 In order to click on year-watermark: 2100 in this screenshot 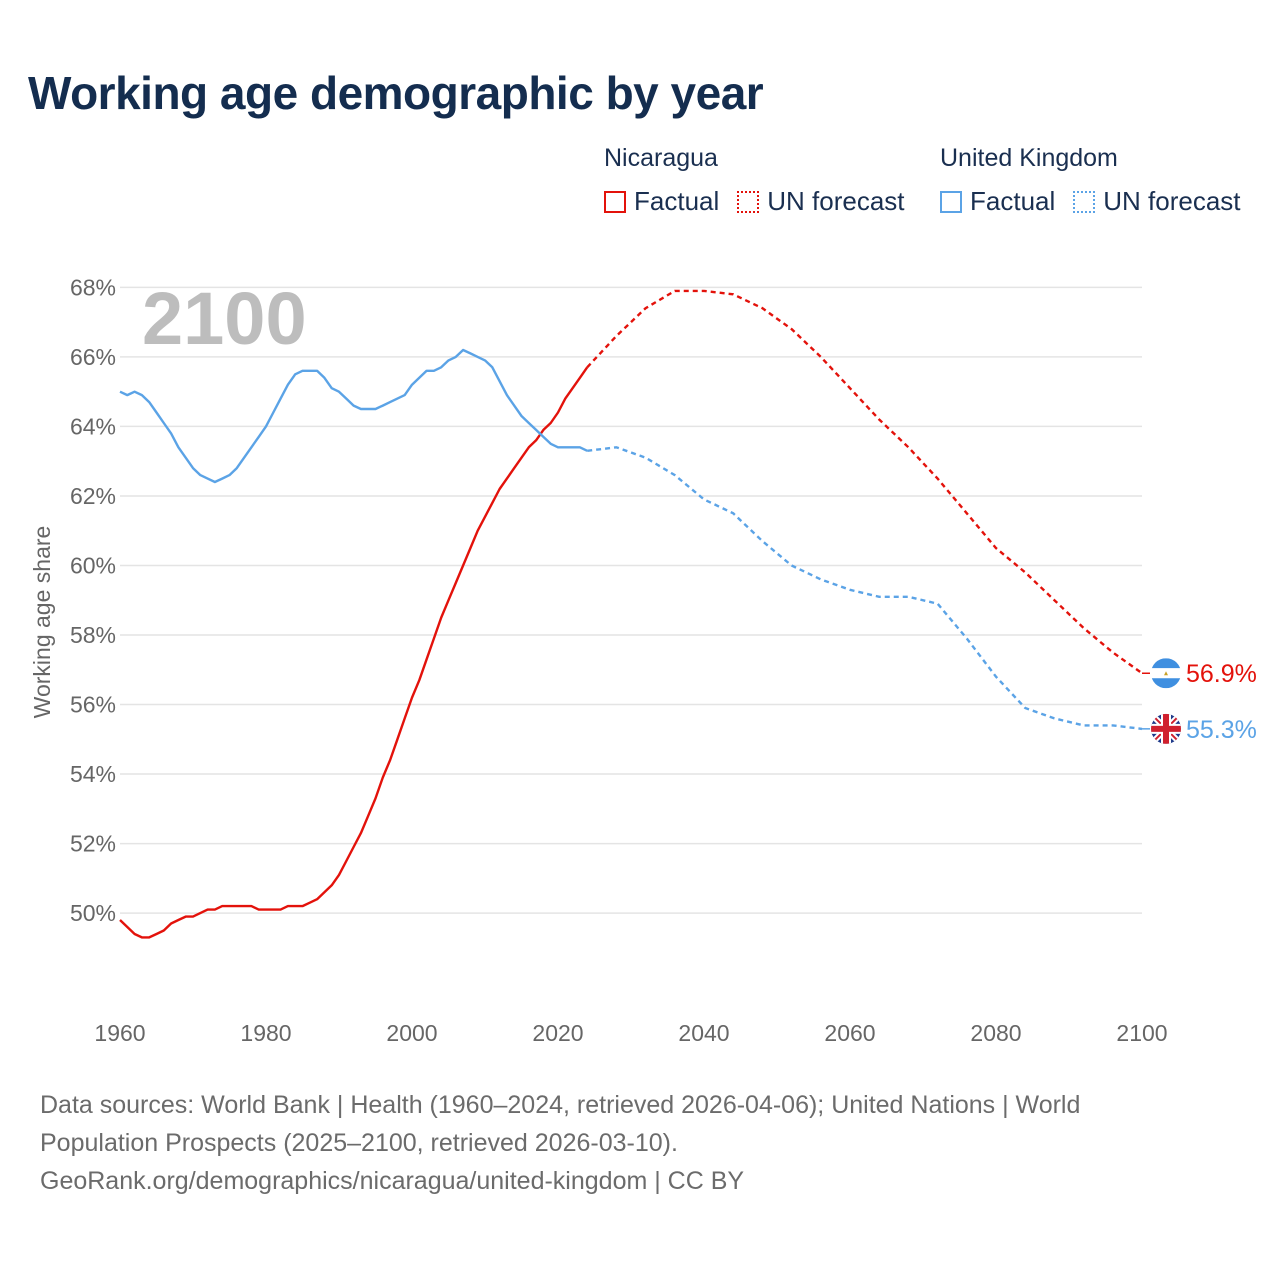, I will do `click(224, 318)`.